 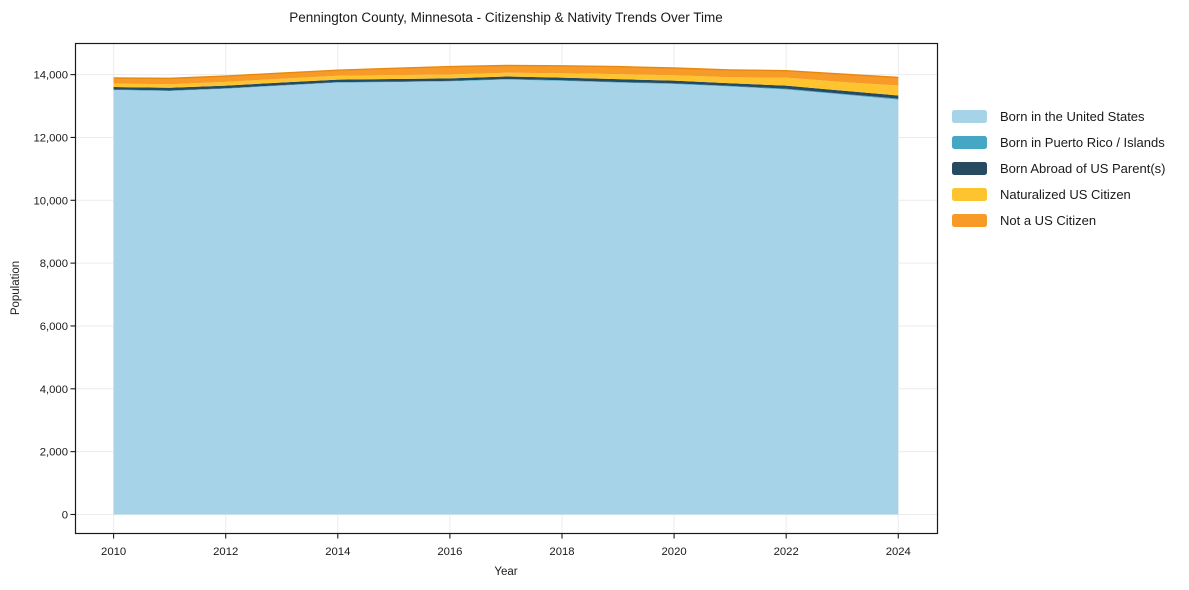 I want to click on x-tick-label: 2020, so click(x=674, y=552).